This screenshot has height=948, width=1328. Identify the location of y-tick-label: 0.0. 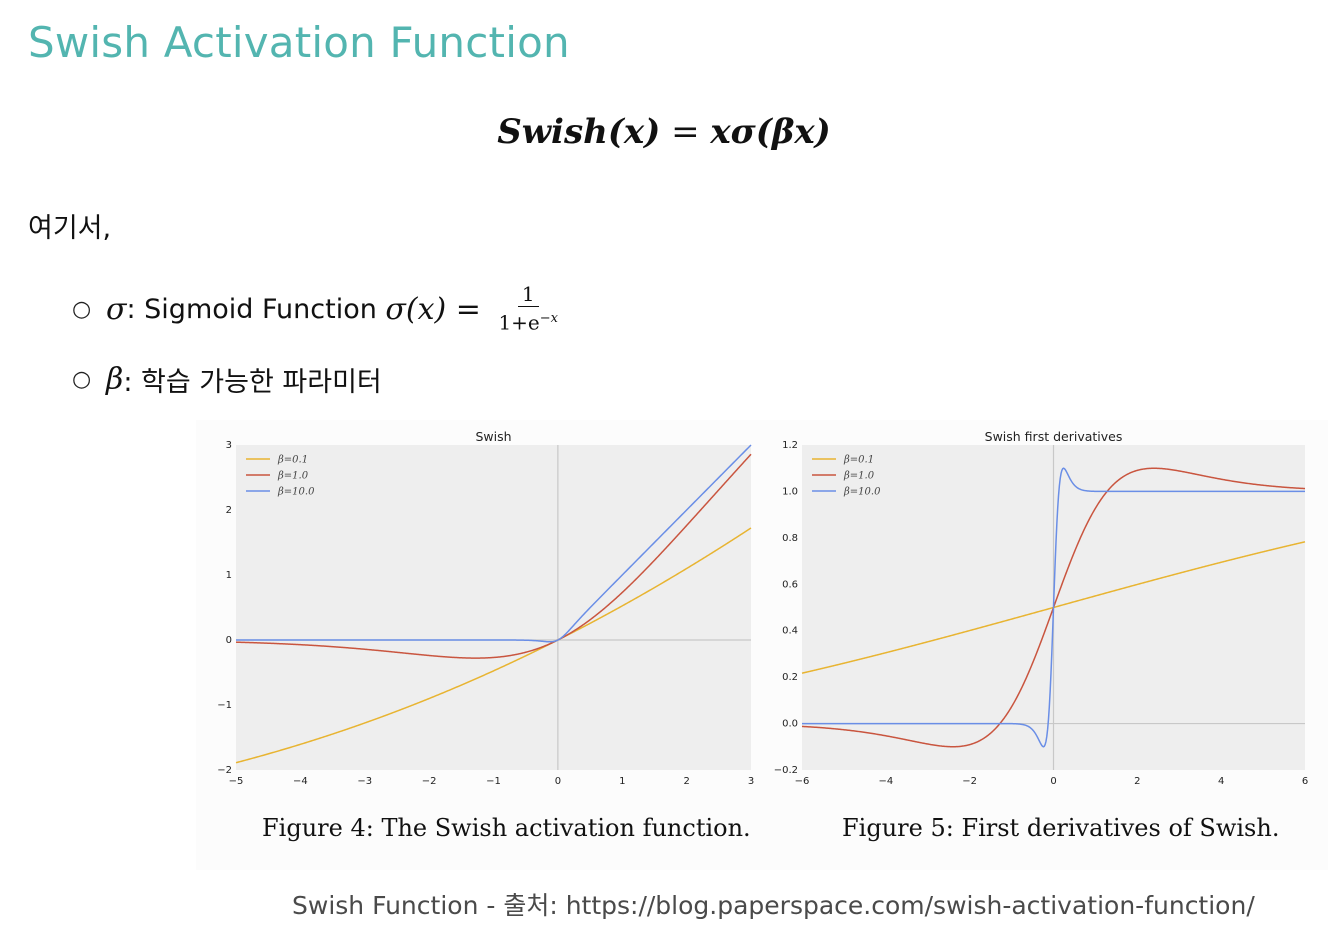
(790, 724).